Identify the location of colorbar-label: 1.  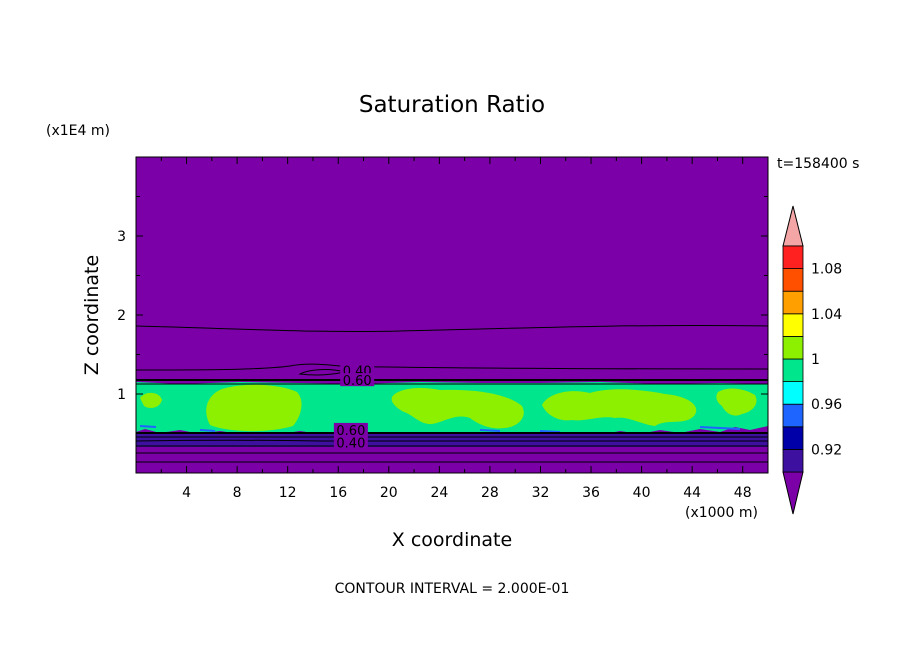
(815, 360).